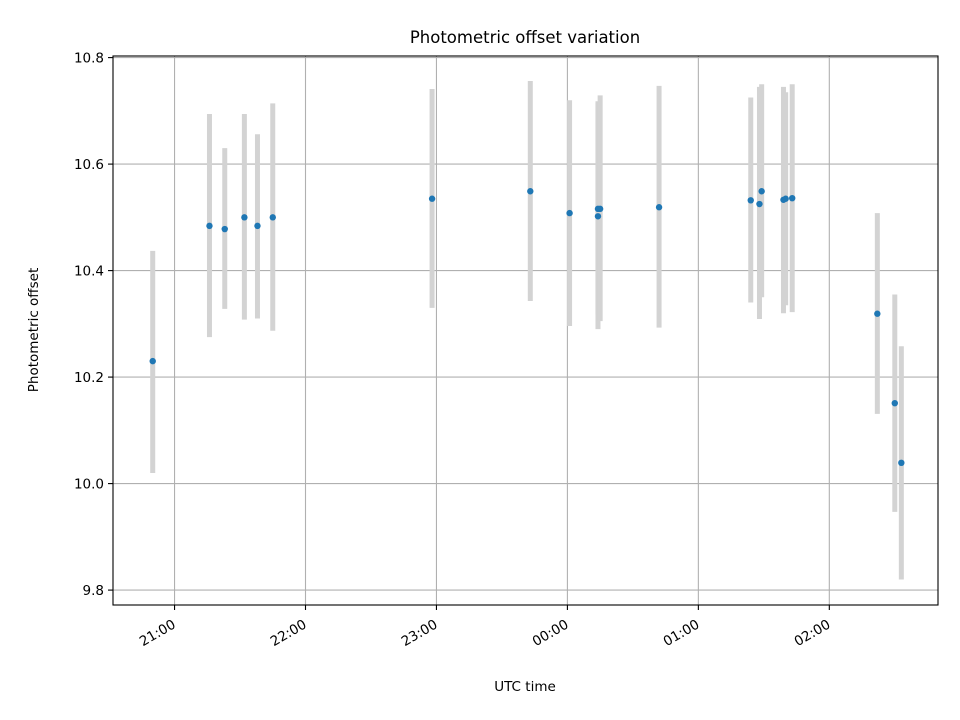 The width and height of the screenshot is (960, 720). I want to click on y-axis-label: Photometric offset, so click(34, 330).